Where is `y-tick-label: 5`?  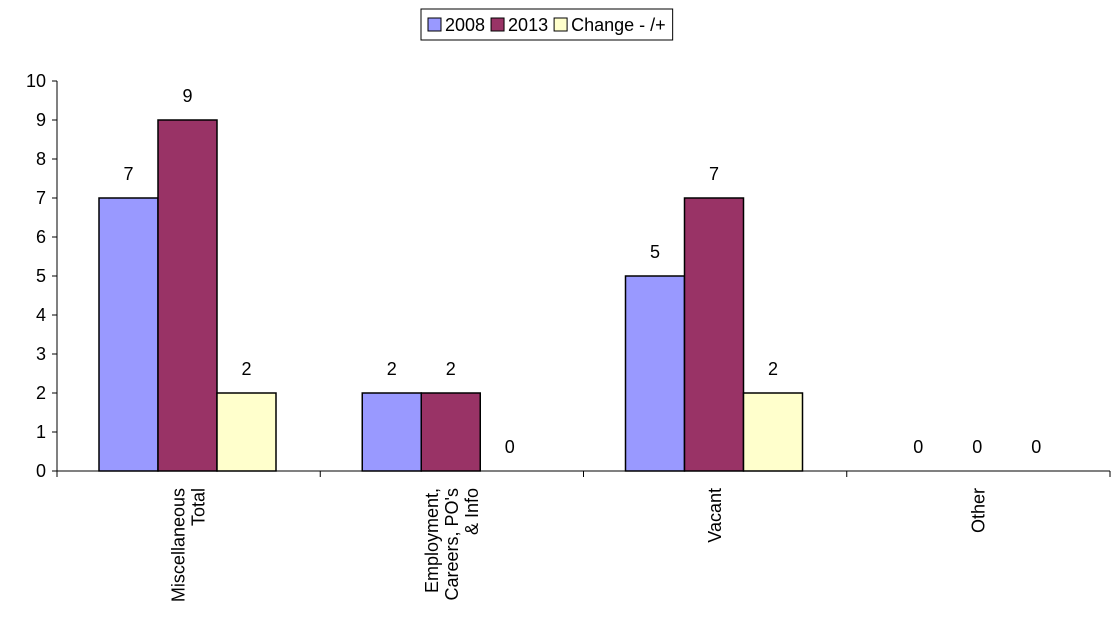
y-tick-label: 5 is located at coordinates (41, 276).